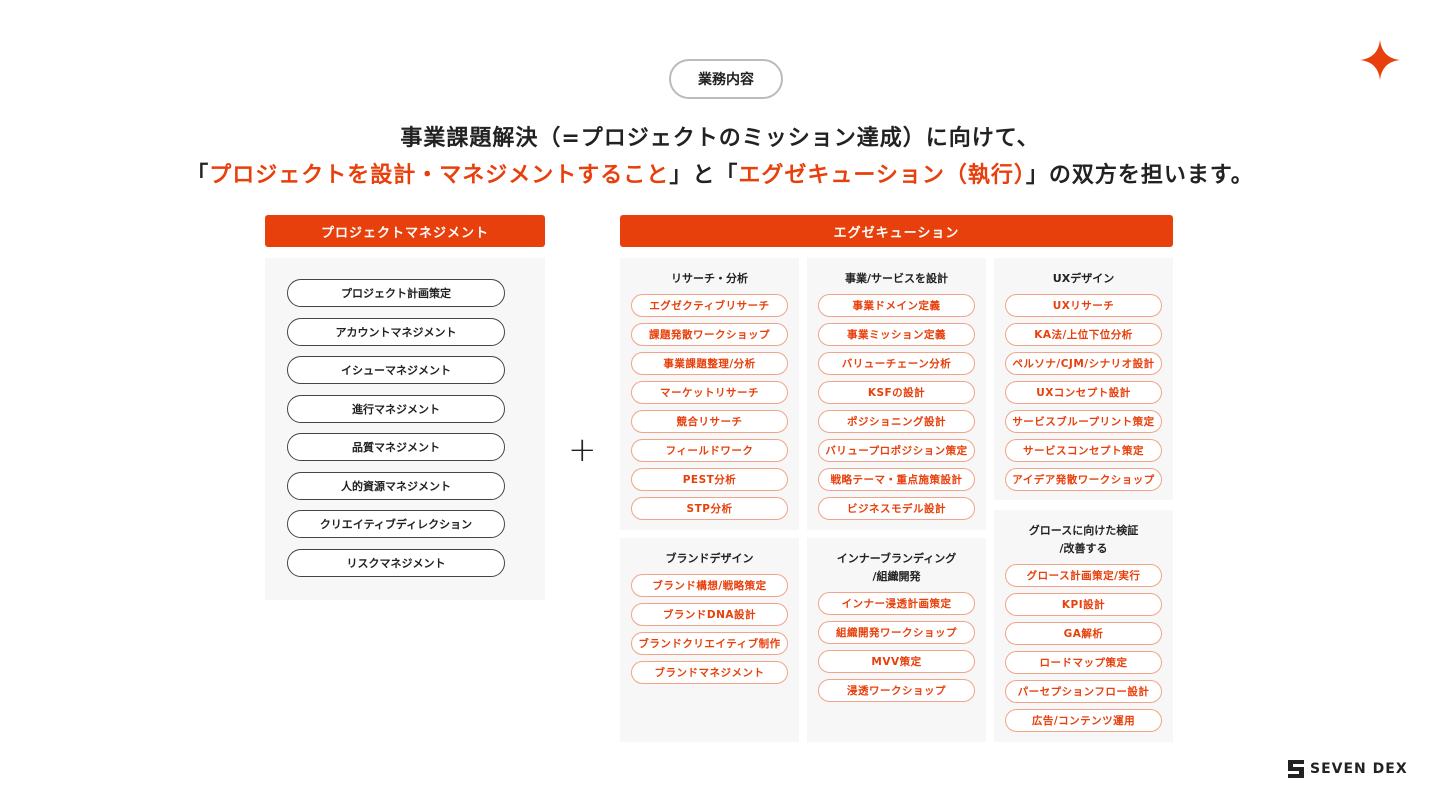 The width and height of the screenshot is (1440, 810). I want to click on group-title: 事業/サービスを設計, so click(896, 278).